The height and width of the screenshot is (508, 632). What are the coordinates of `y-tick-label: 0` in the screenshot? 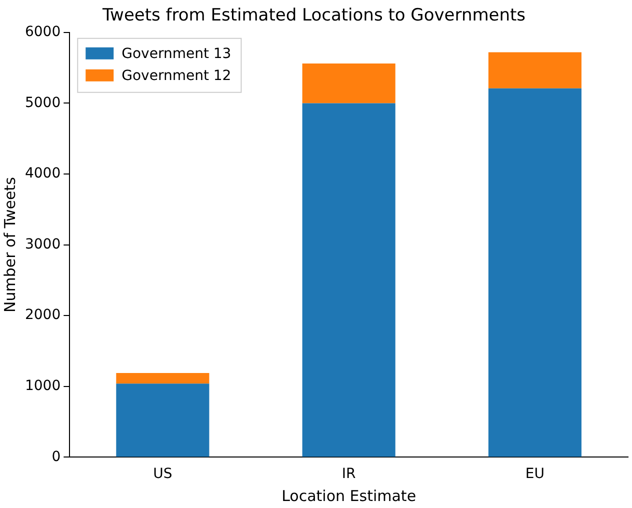 It's located at (56, 456).